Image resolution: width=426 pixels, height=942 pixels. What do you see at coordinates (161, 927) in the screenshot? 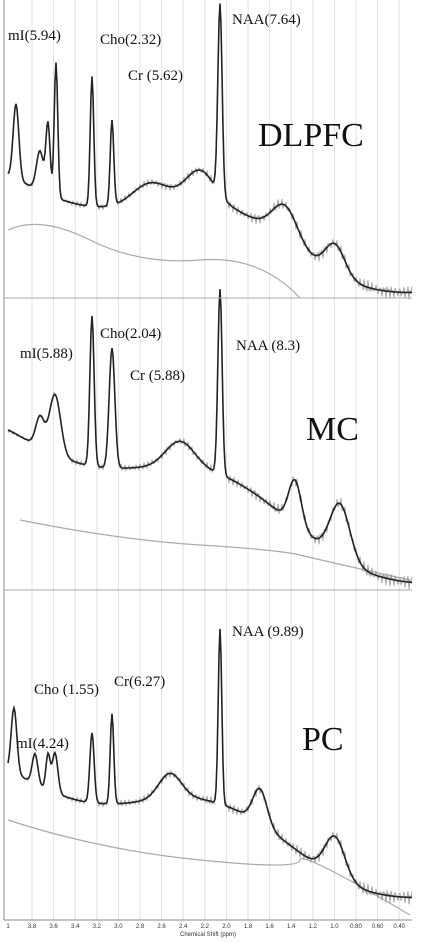
I see `x-tick-label: 2.6` at bounding box center [161, 927].